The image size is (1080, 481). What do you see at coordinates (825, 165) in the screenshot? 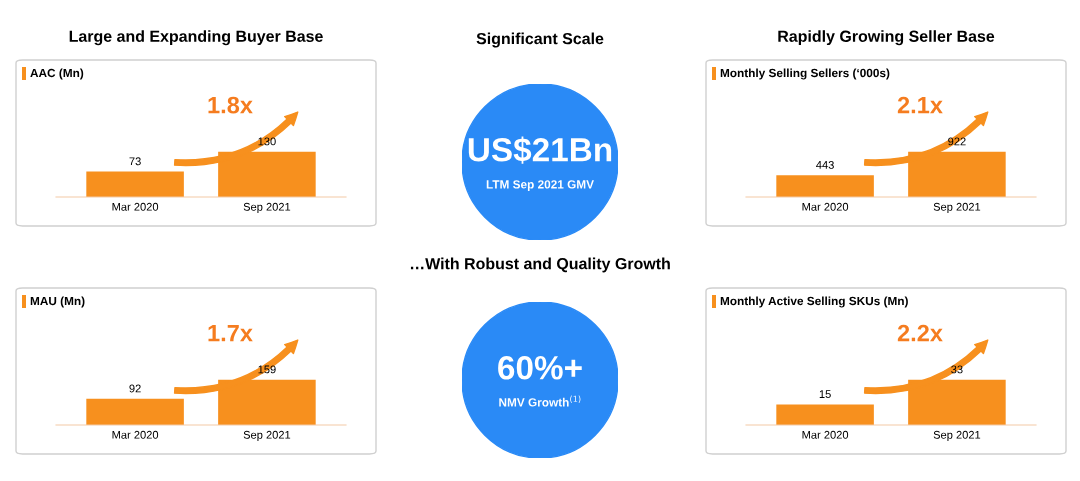
I see `data-label: 443` at bounding box center [825, 165].